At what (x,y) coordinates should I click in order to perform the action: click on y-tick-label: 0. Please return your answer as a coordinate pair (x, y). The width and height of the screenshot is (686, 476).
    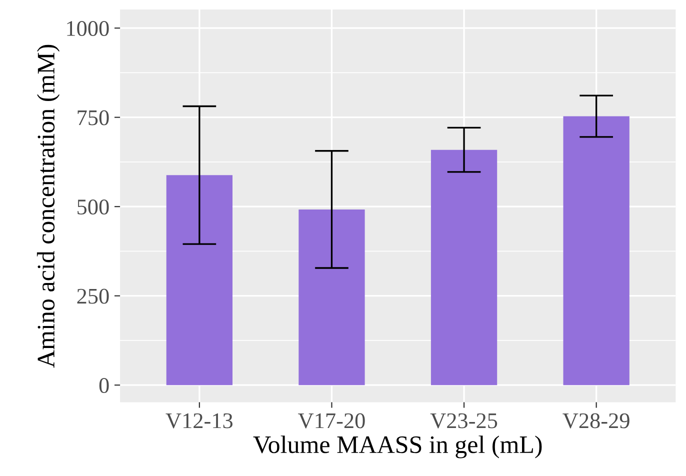
    Looking at the image, I should click on (104, 386).